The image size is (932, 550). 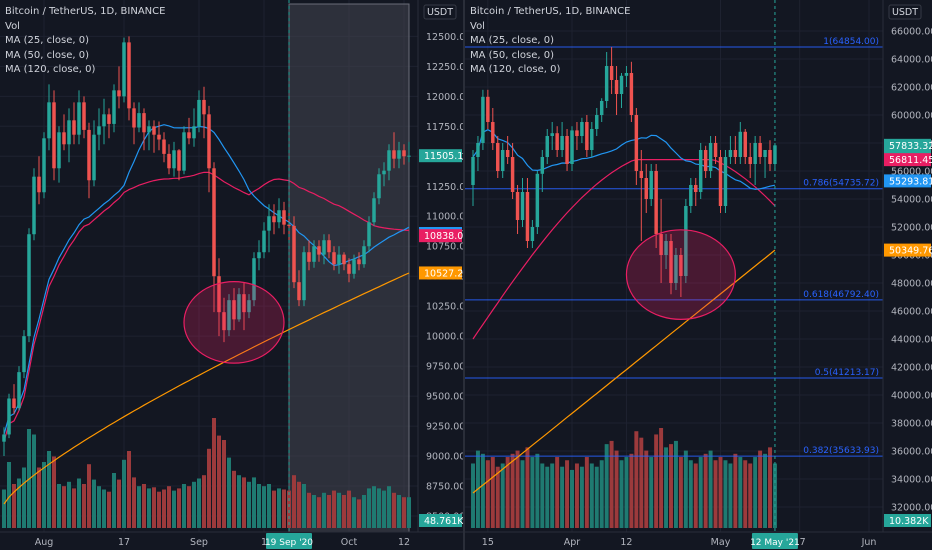 What do you see at coordinates (907, 275) in the screenshot?
I see `price-axis-bg` at bounding box center [907, 275].